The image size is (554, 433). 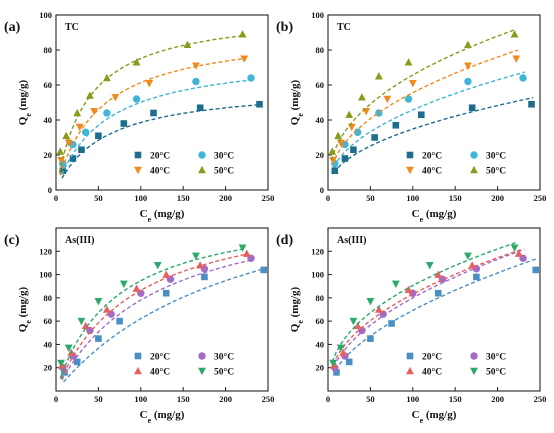 I want to click on panel-title: As(III), so click(x=79, y=240).